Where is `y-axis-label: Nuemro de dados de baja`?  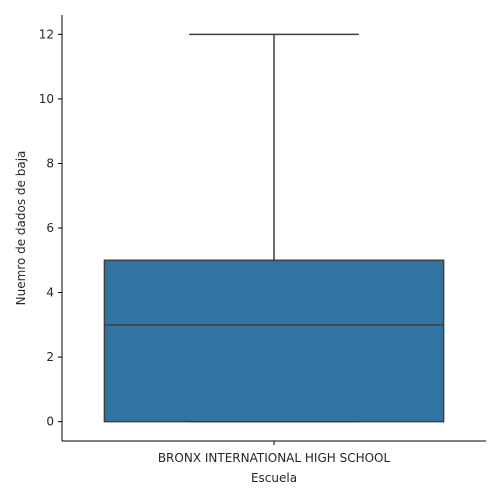 y-axis-label: Nuemro de dados de baja is located at coordinates (21, 228).